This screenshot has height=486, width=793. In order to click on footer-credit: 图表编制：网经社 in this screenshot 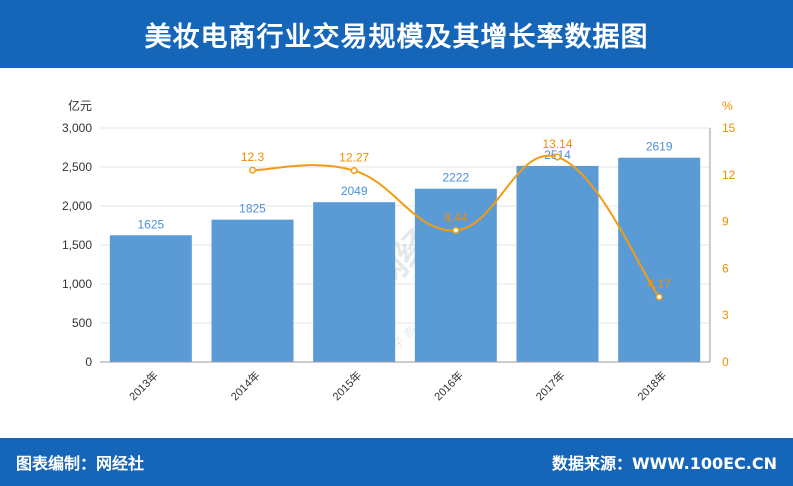, I will do `click(80, 463)`.